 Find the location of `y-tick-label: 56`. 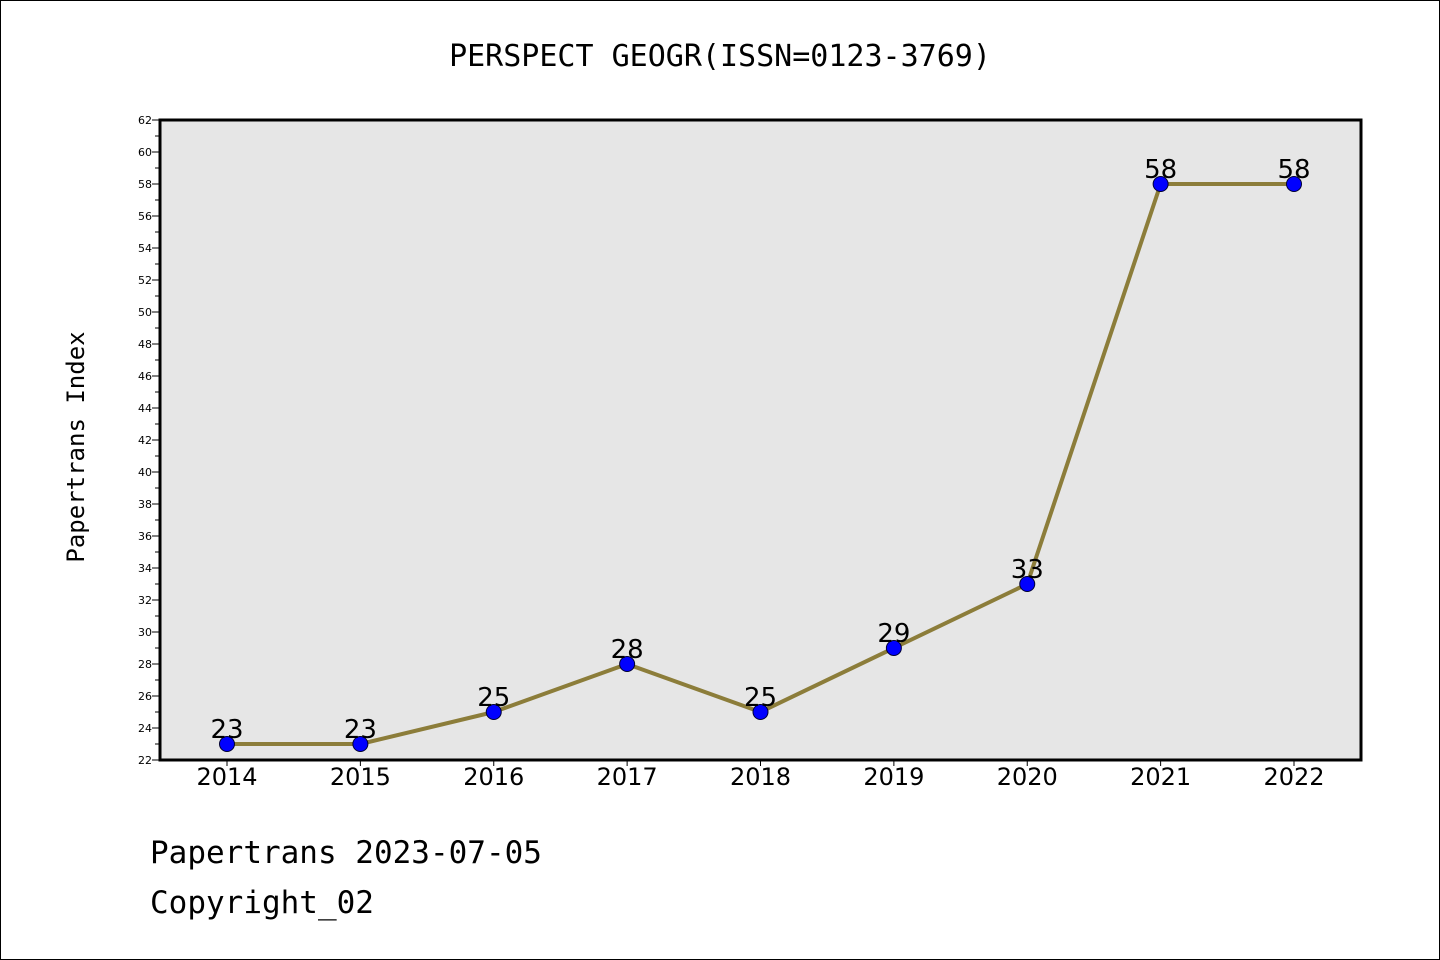

y-tick-label: 56 is located at coordinates (145, 216).